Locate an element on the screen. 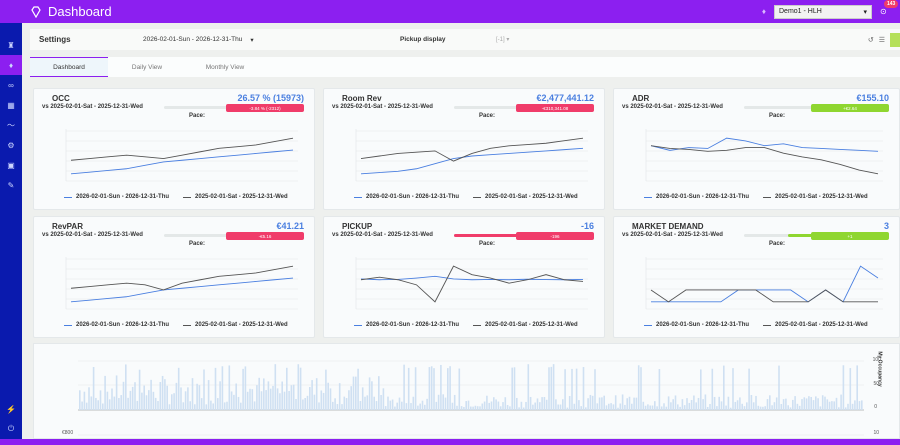  tick-50: 50 is located at coordinates (876, 384).